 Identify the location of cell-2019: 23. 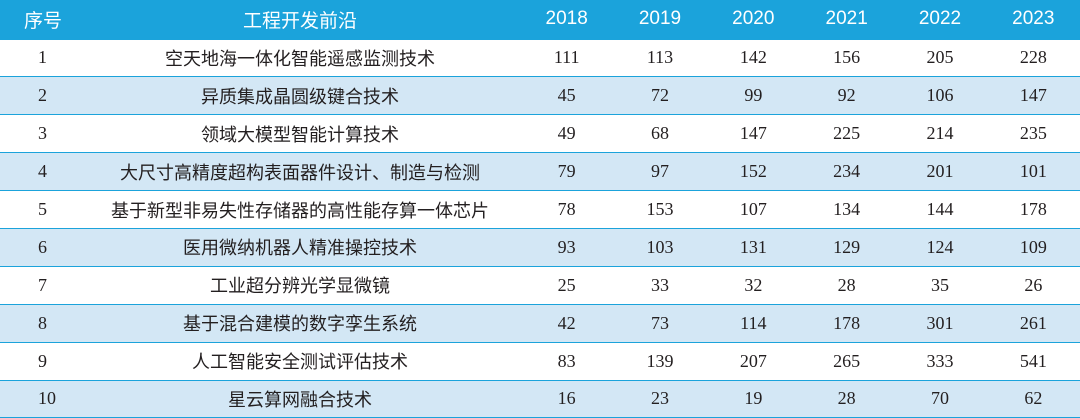
(659, 398).